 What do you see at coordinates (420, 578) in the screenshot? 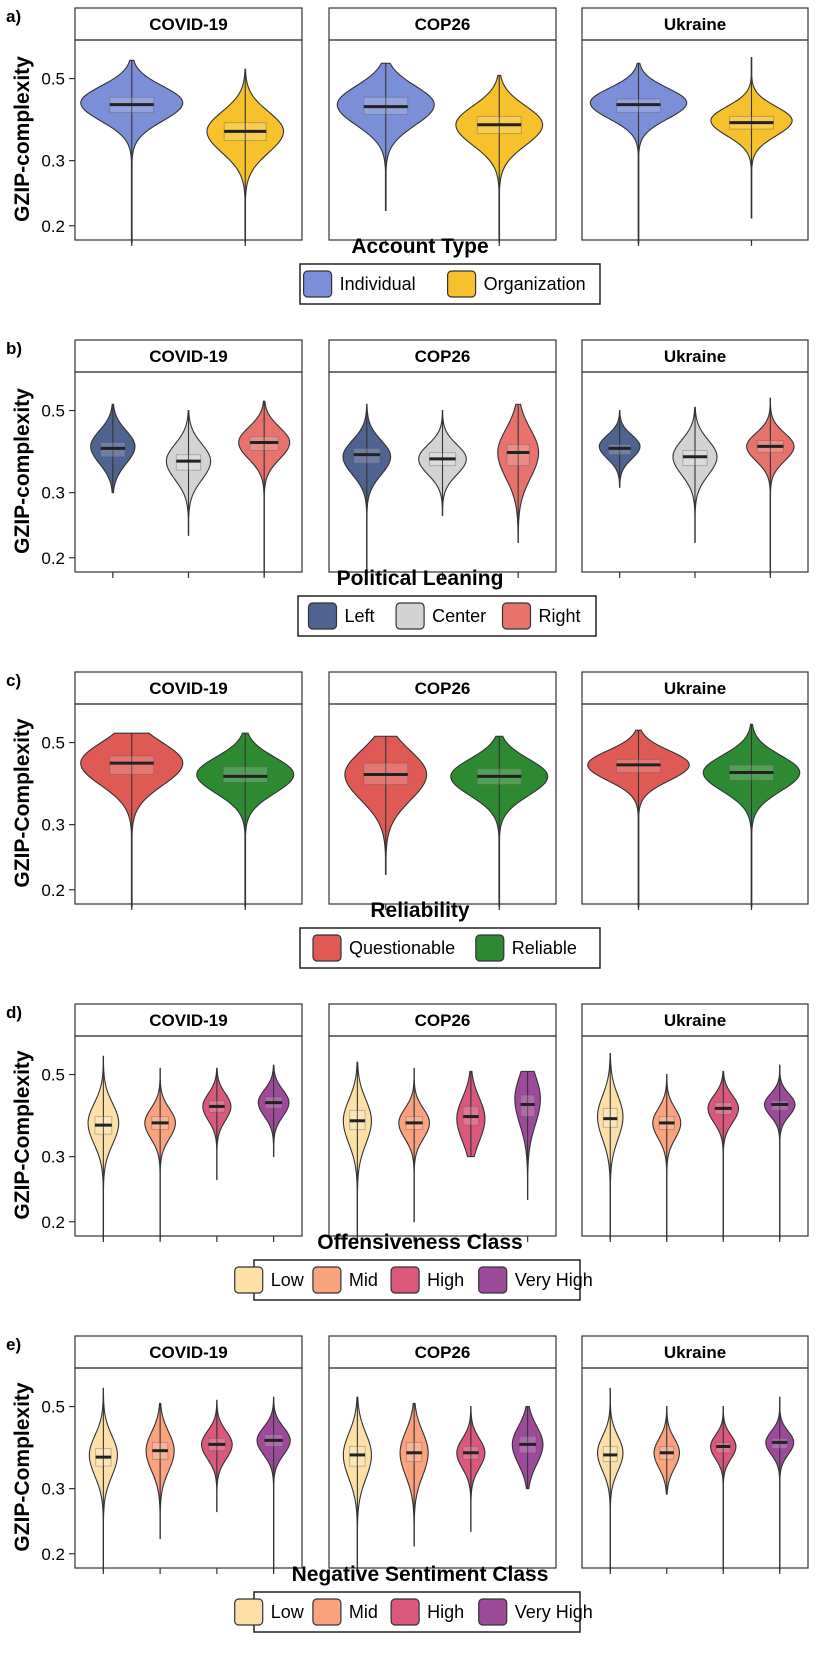
I see `x-axis-title: Political Leaning` at bounding box center [420, 578].